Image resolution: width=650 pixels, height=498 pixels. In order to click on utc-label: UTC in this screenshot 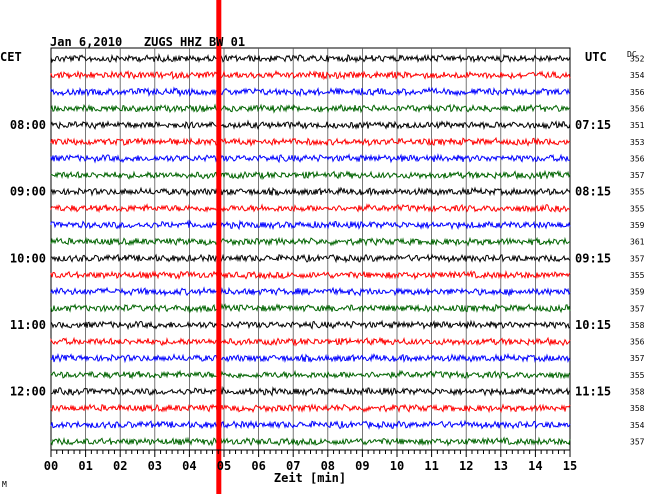, I will do `click(596, 57)`.